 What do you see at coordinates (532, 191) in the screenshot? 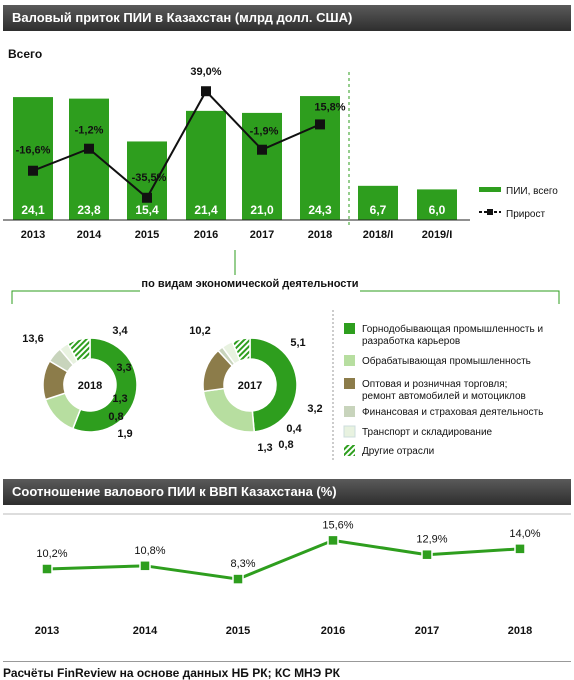
I see `legend-label-fdi: ПИИ, всего` at bounding box center [532, 191].